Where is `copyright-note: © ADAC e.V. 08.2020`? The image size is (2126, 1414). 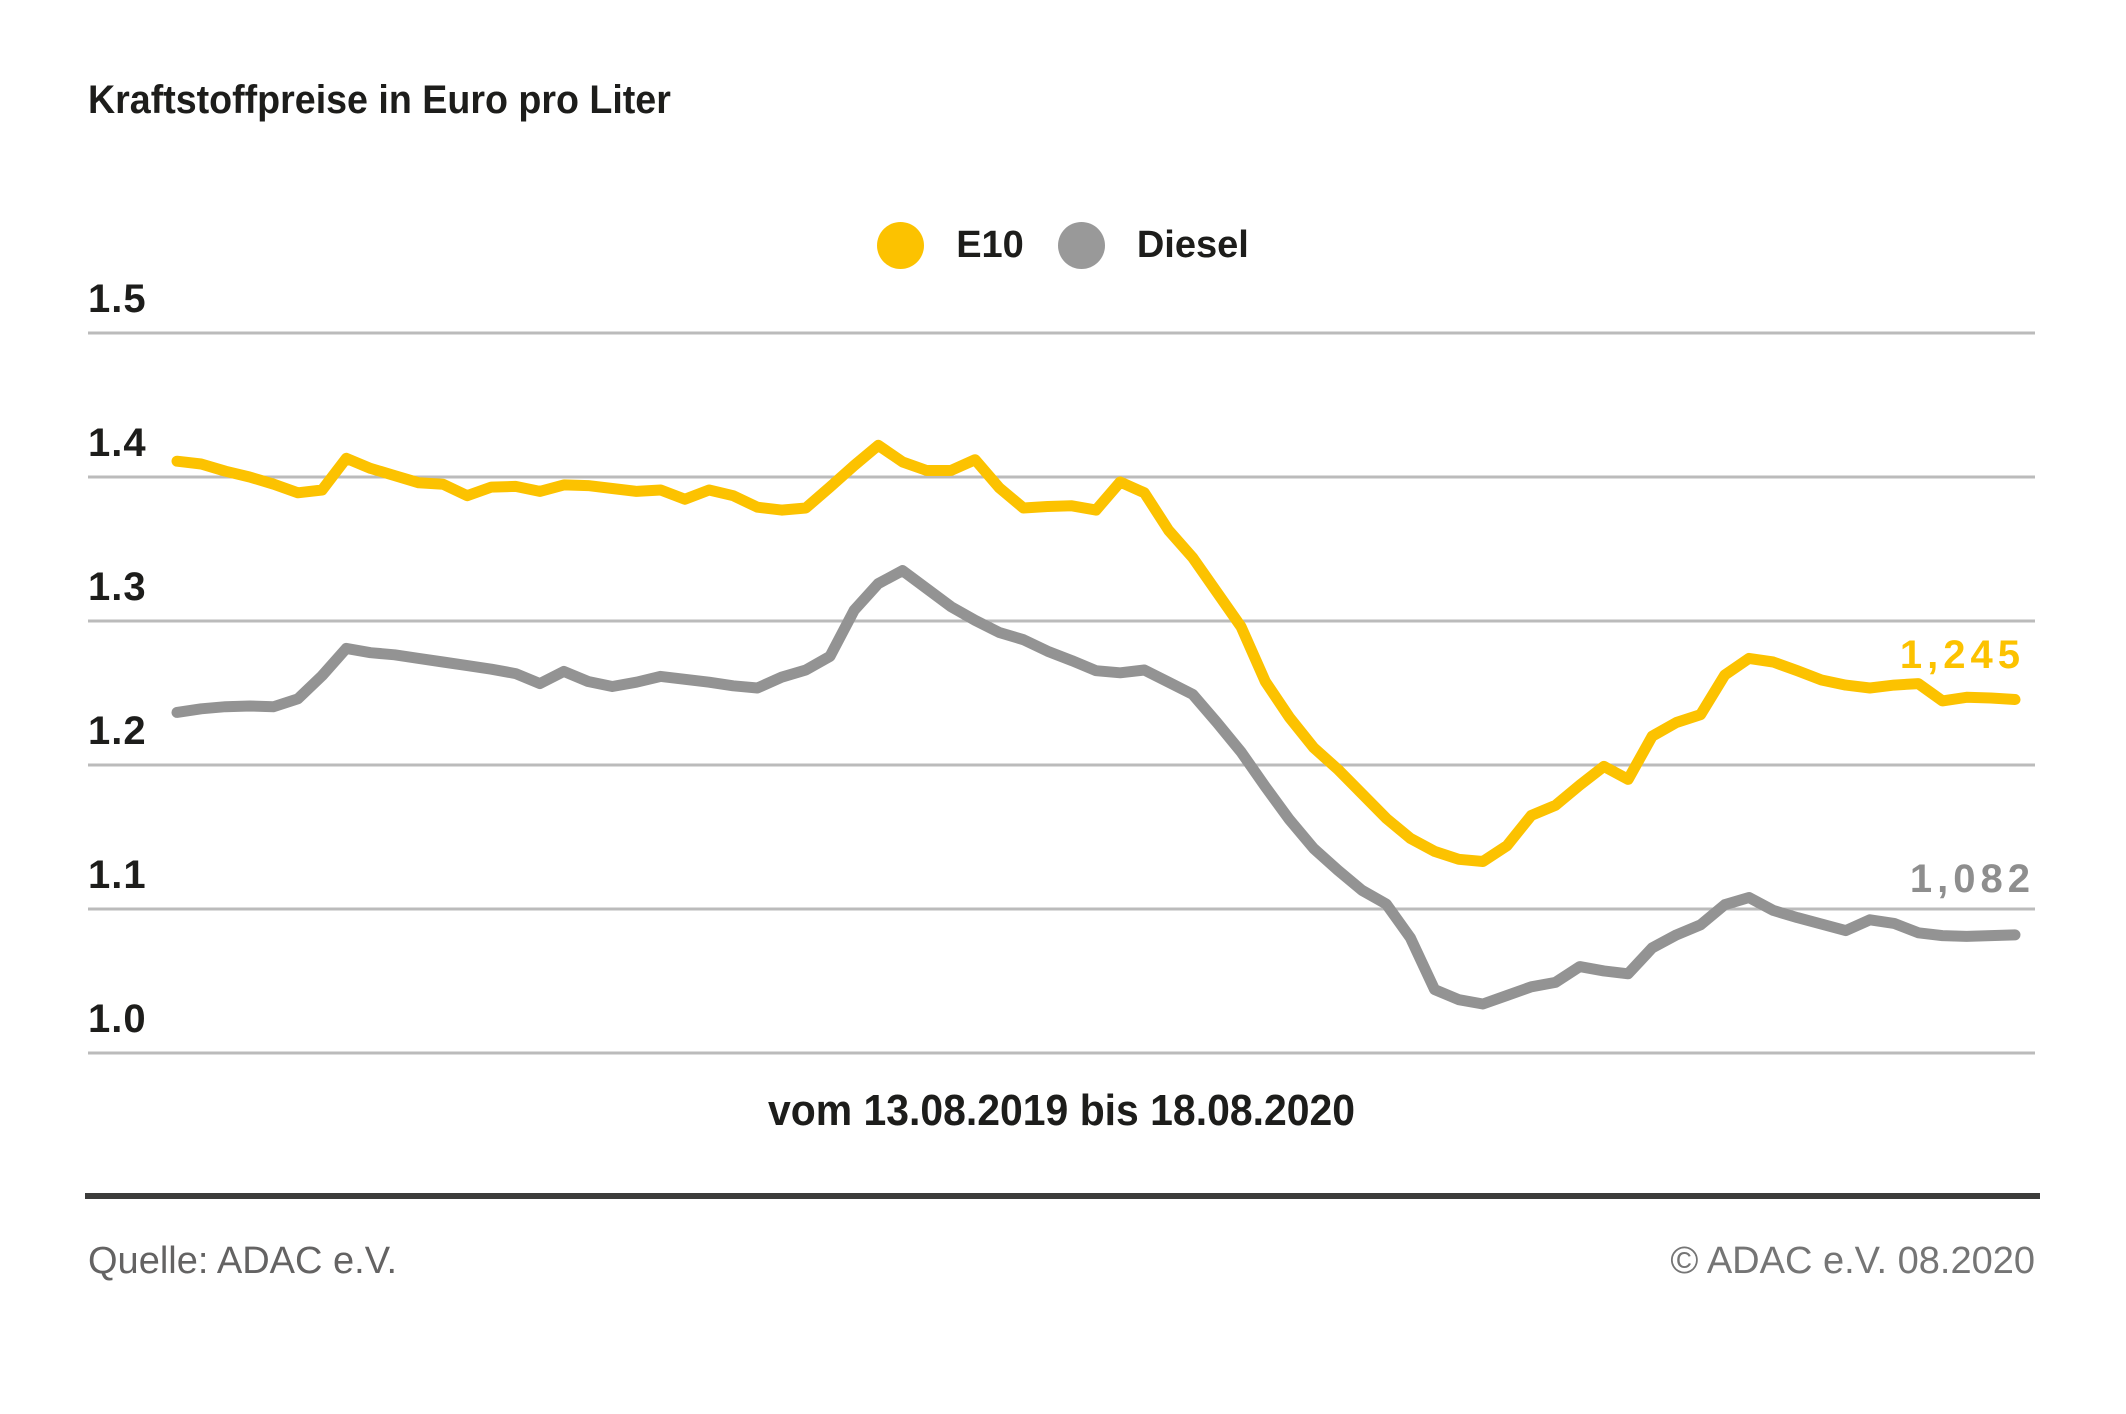
copyright-note: © ADAC e.V. 08.2020 is located at coordinates (1852, 1261).